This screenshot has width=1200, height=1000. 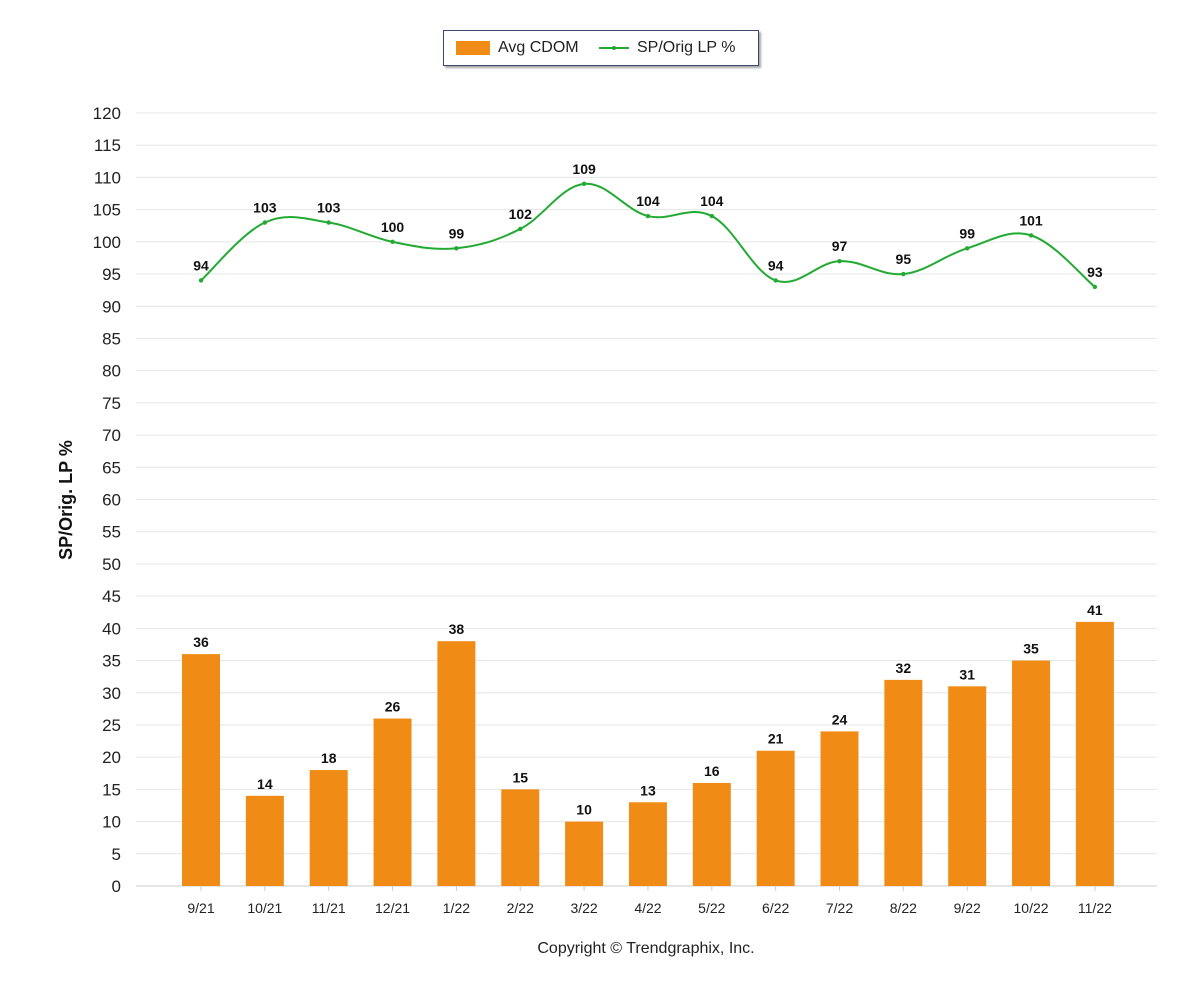 What do you see at coordinates (111, 564) in the screenshot?
I see `y-tick-label: 50` at bounding box center [111, 564].